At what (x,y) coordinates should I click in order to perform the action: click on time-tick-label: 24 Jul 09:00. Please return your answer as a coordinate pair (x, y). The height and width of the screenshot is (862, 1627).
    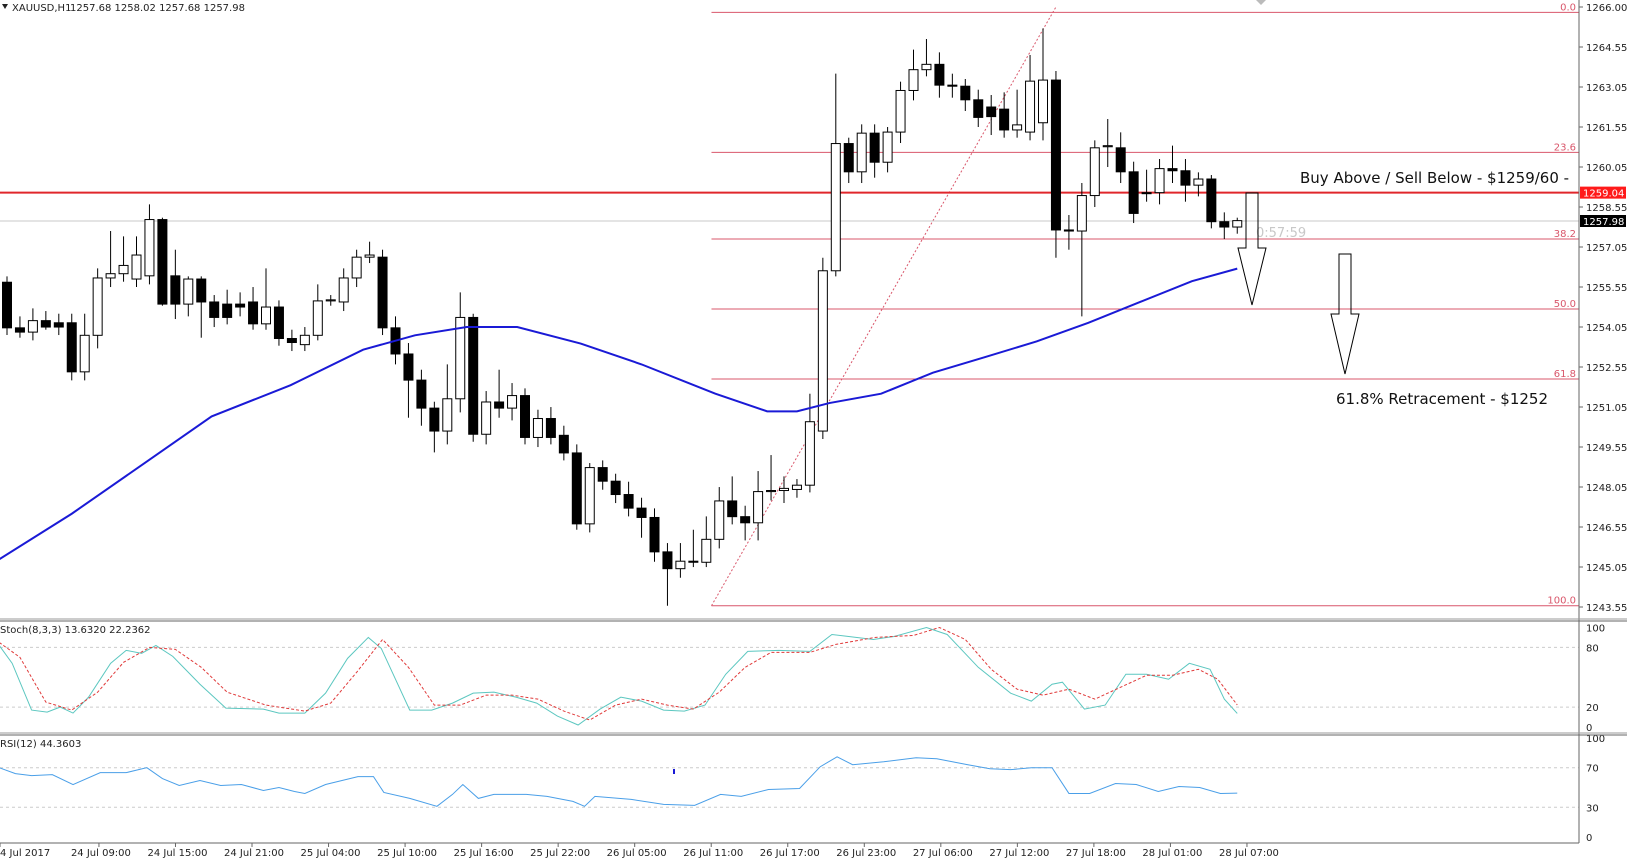
    Looking at the image, I should click on (101, 853).